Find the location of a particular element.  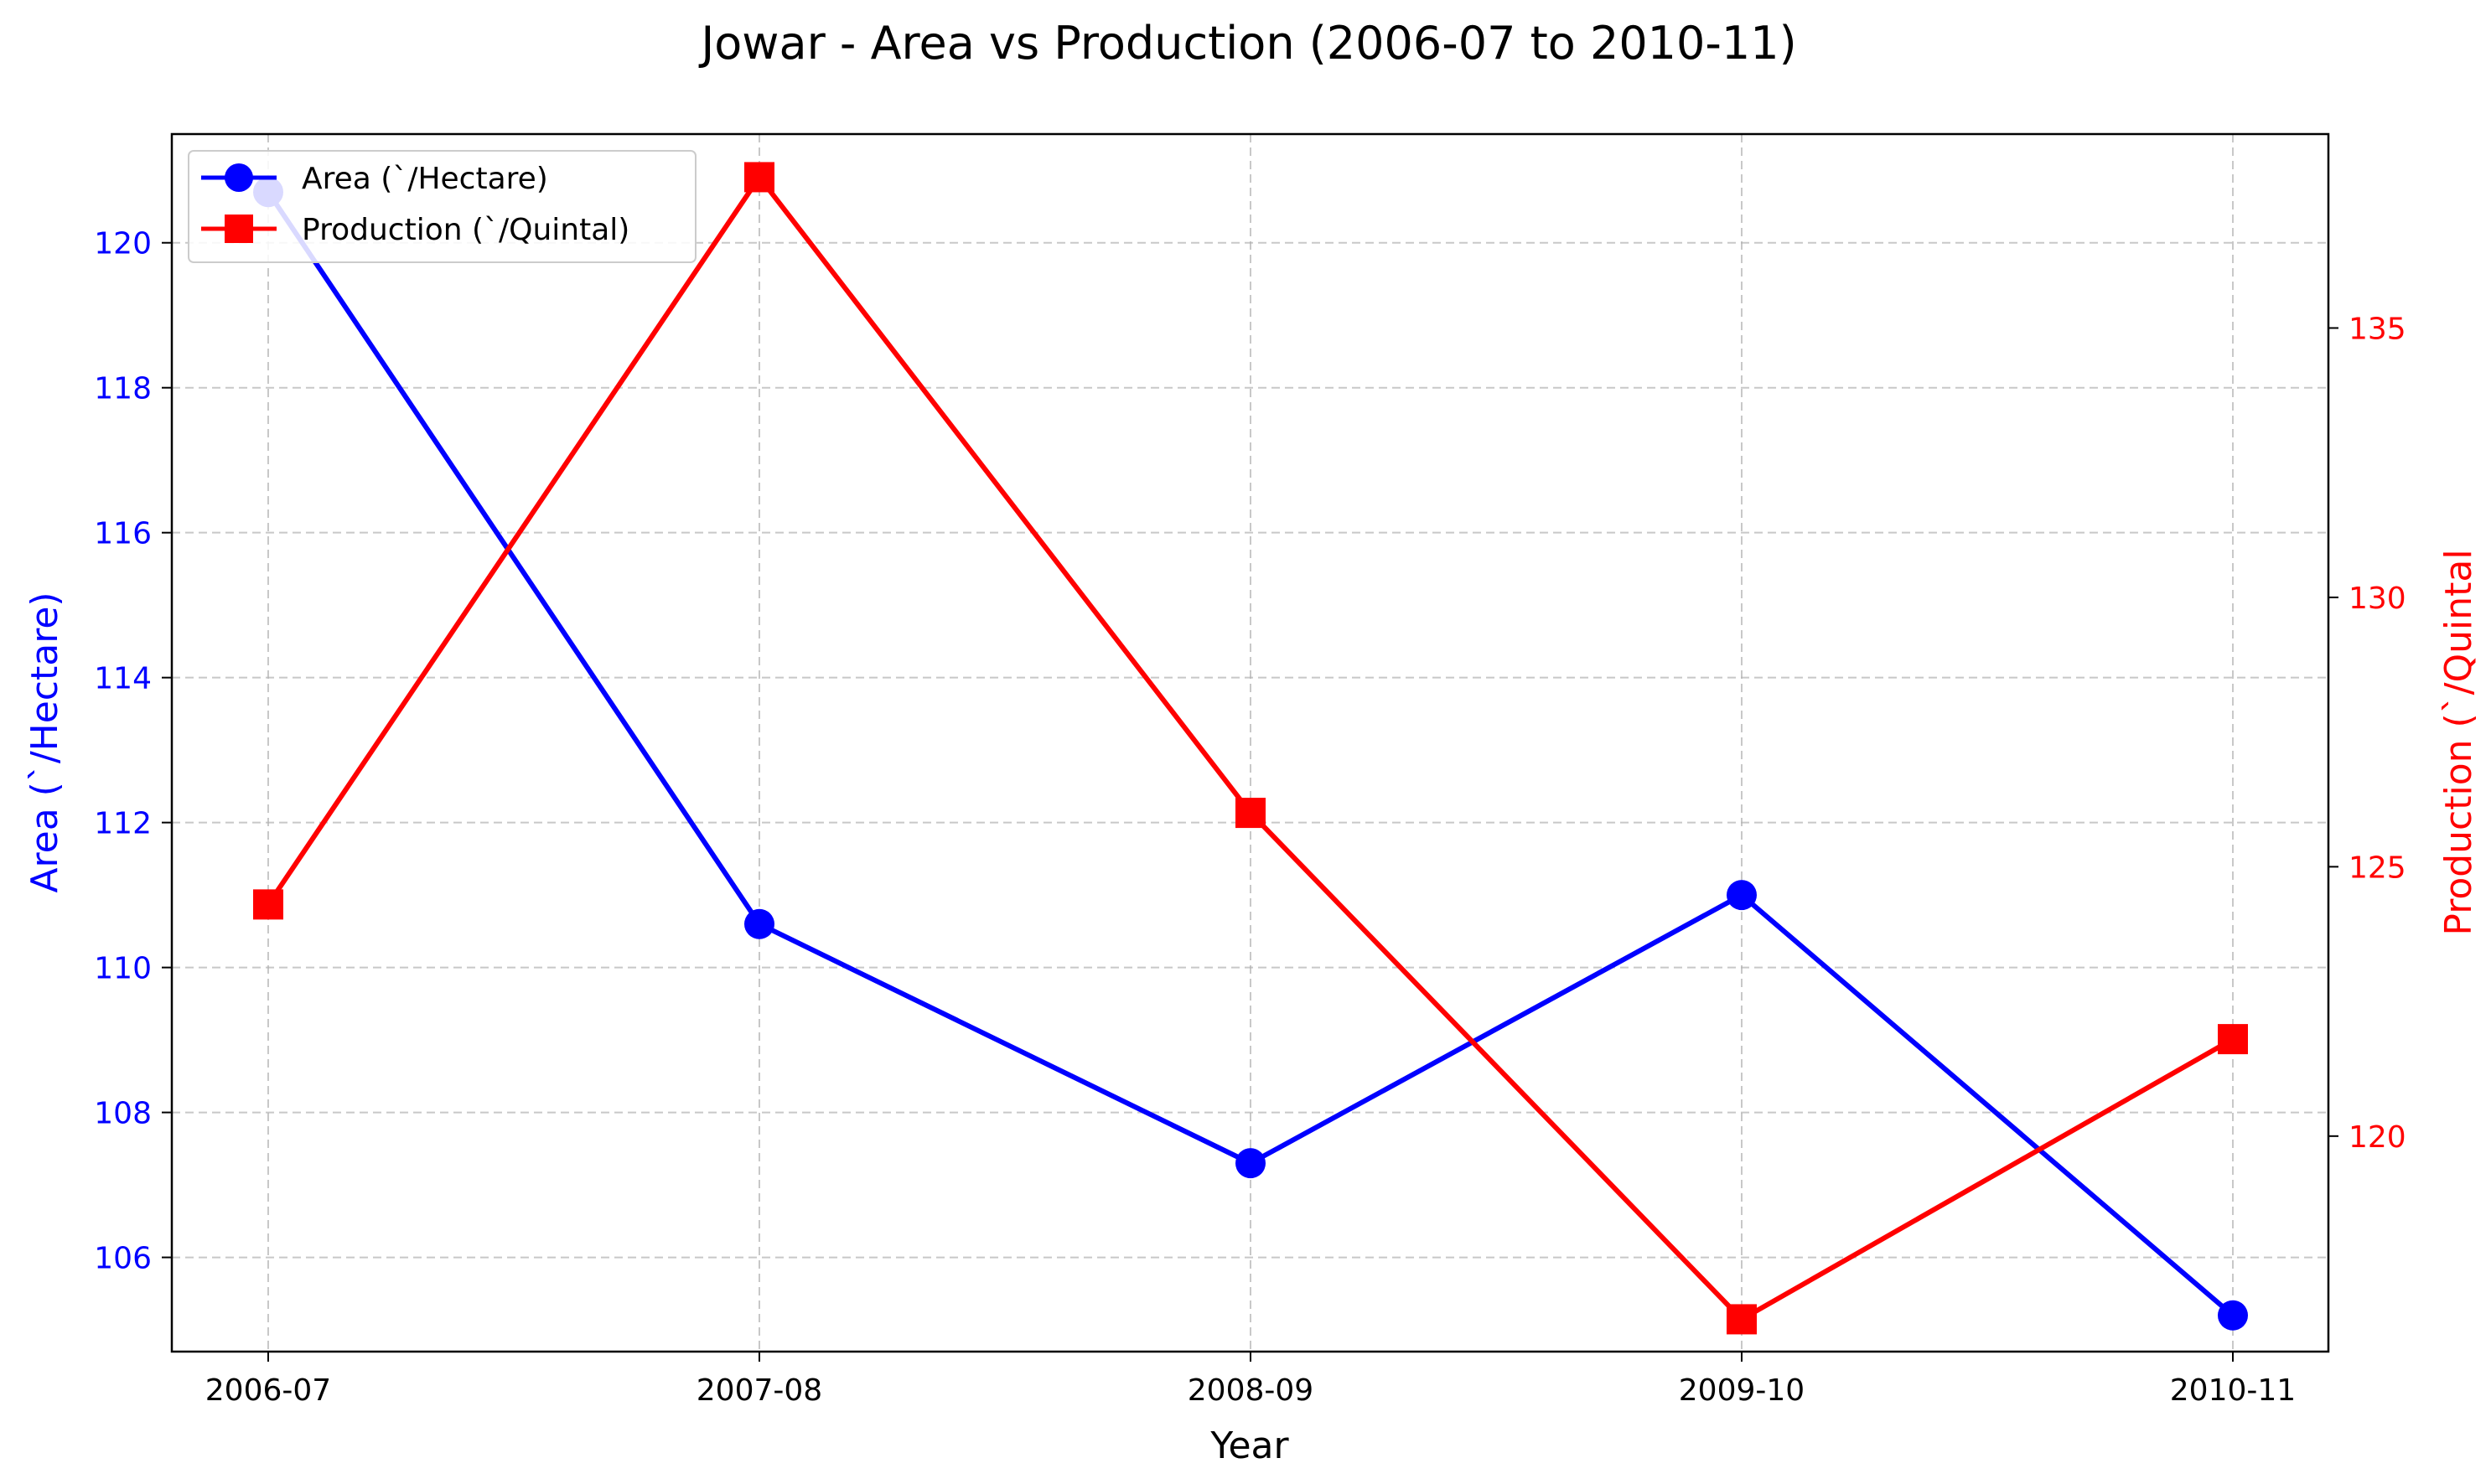

y-left-axis-label: Area (`/Hectare) is located at coordinates (44, 742).